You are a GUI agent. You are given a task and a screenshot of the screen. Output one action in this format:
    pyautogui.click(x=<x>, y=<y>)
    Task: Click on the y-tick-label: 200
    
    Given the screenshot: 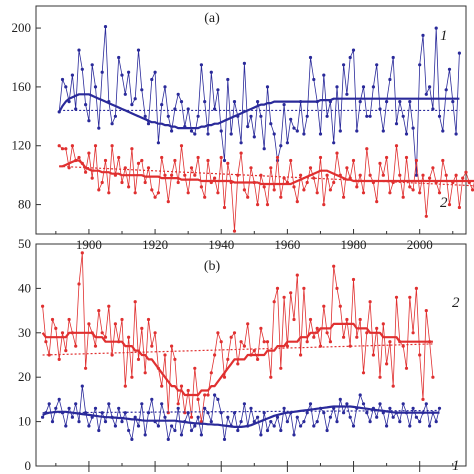 What is the action you would take?
    pyautogui.click(x=22, y=27)
    